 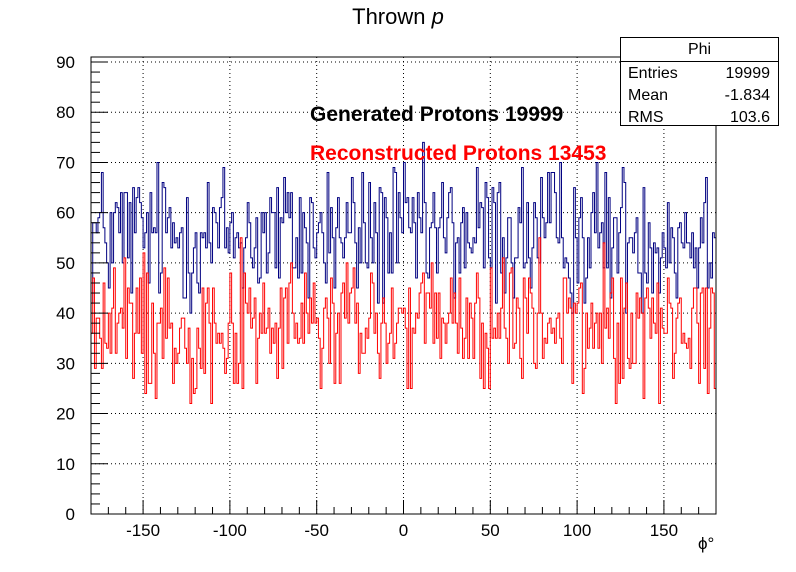 I want to click on x-tick-label: 0, so click(x=403, y=530).